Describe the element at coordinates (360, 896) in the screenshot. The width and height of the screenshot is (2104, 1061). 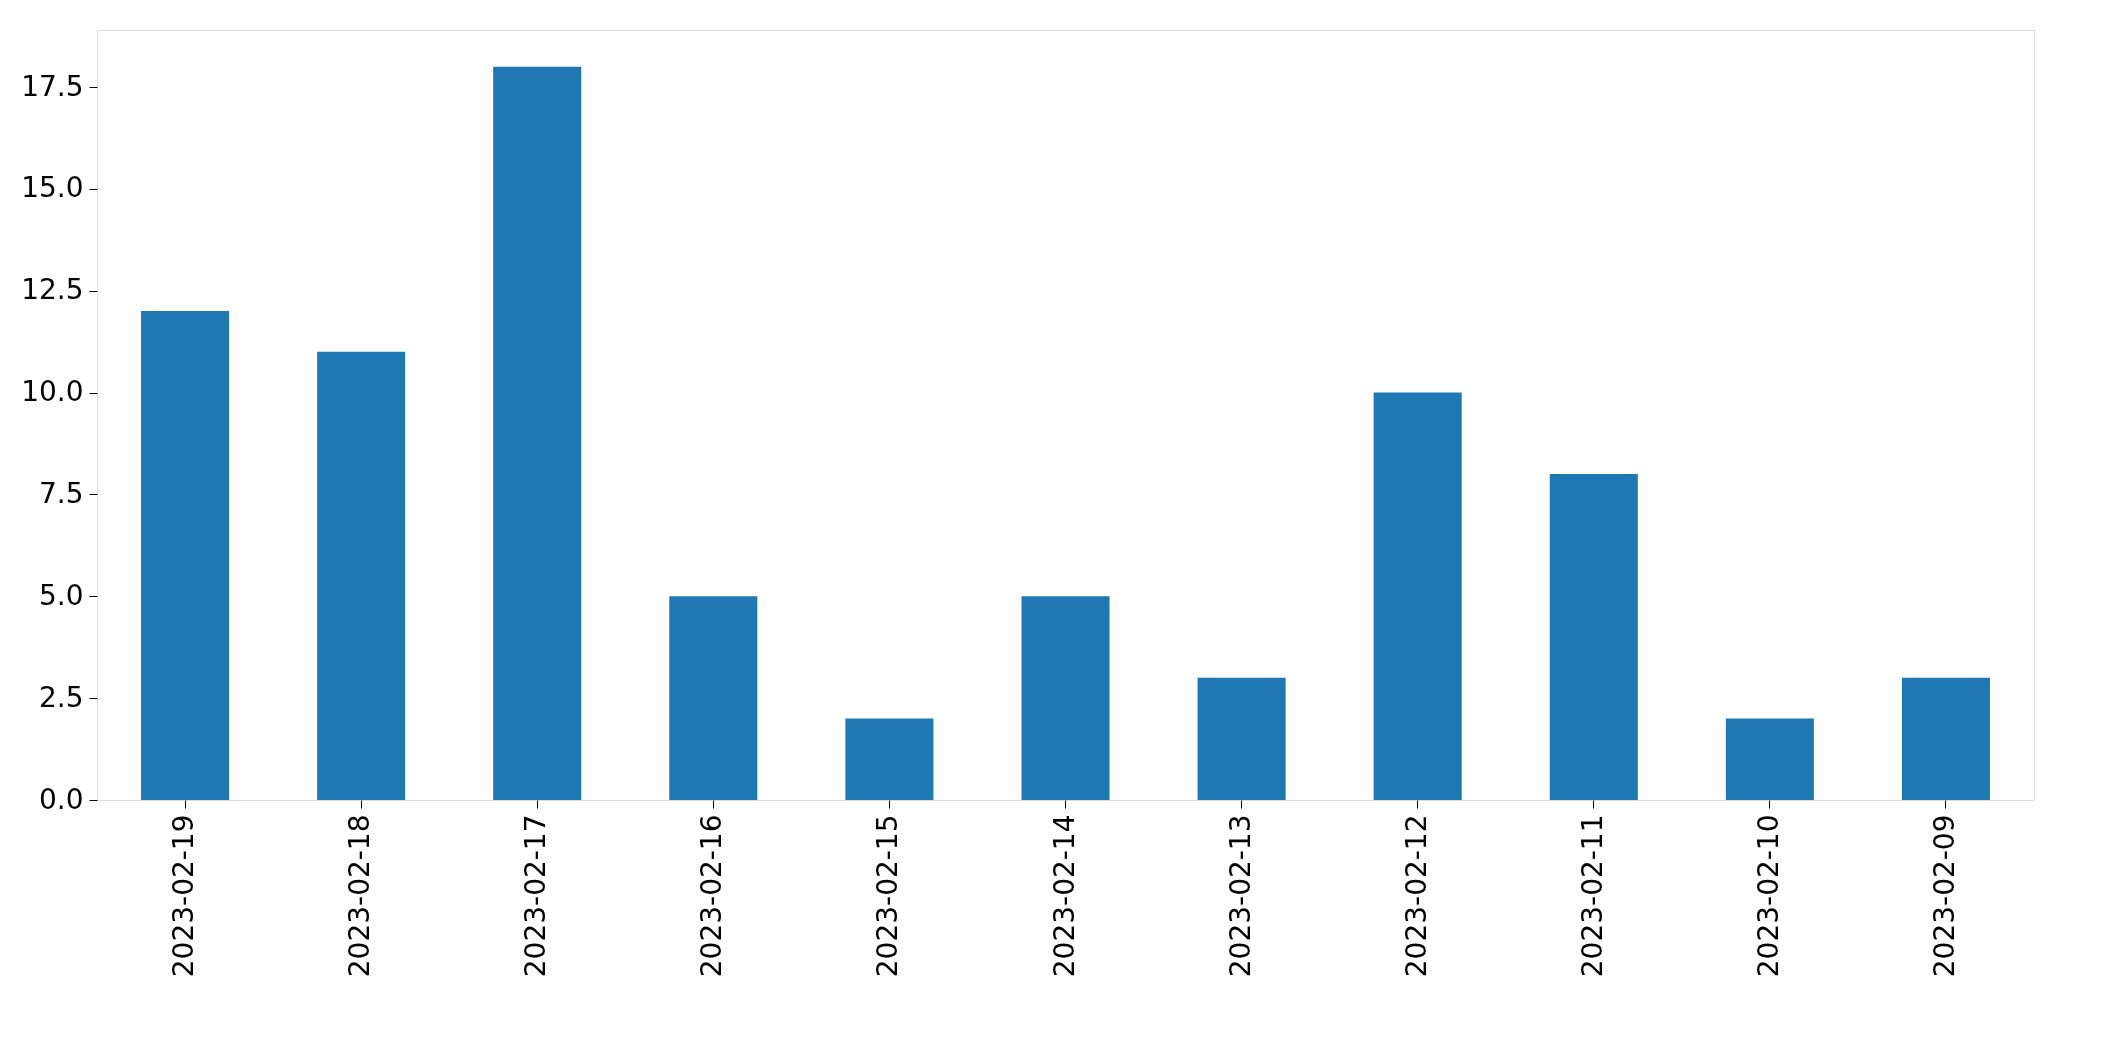
I see `x-tick-label: 2023-02-18` at that location.